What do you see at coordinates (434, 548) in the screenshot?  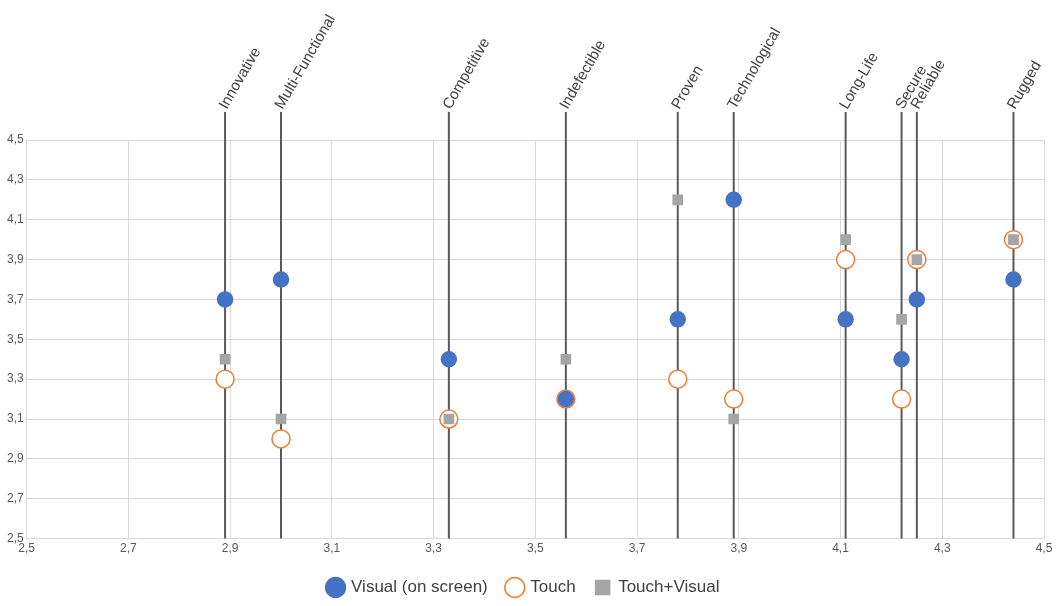 I see `x-tick-label: 3,3` at bounding box center [434, 548].